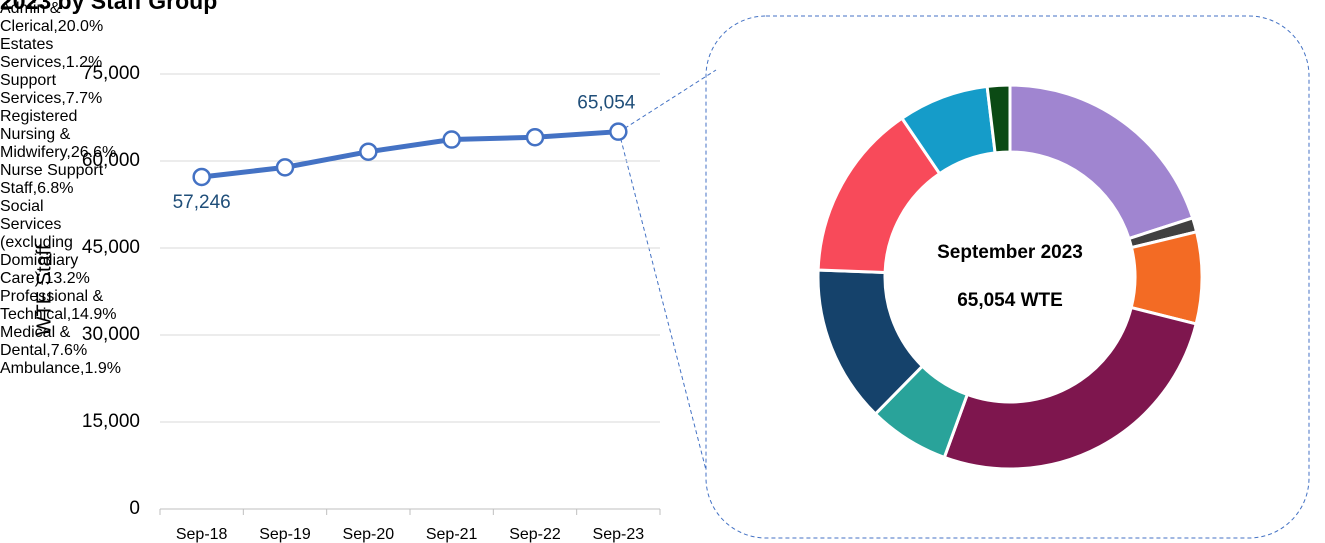 This screenshot has width=1325, height=543. I want to click on slice-label: Admin & Clerical,20.0%, so click(55, 18).